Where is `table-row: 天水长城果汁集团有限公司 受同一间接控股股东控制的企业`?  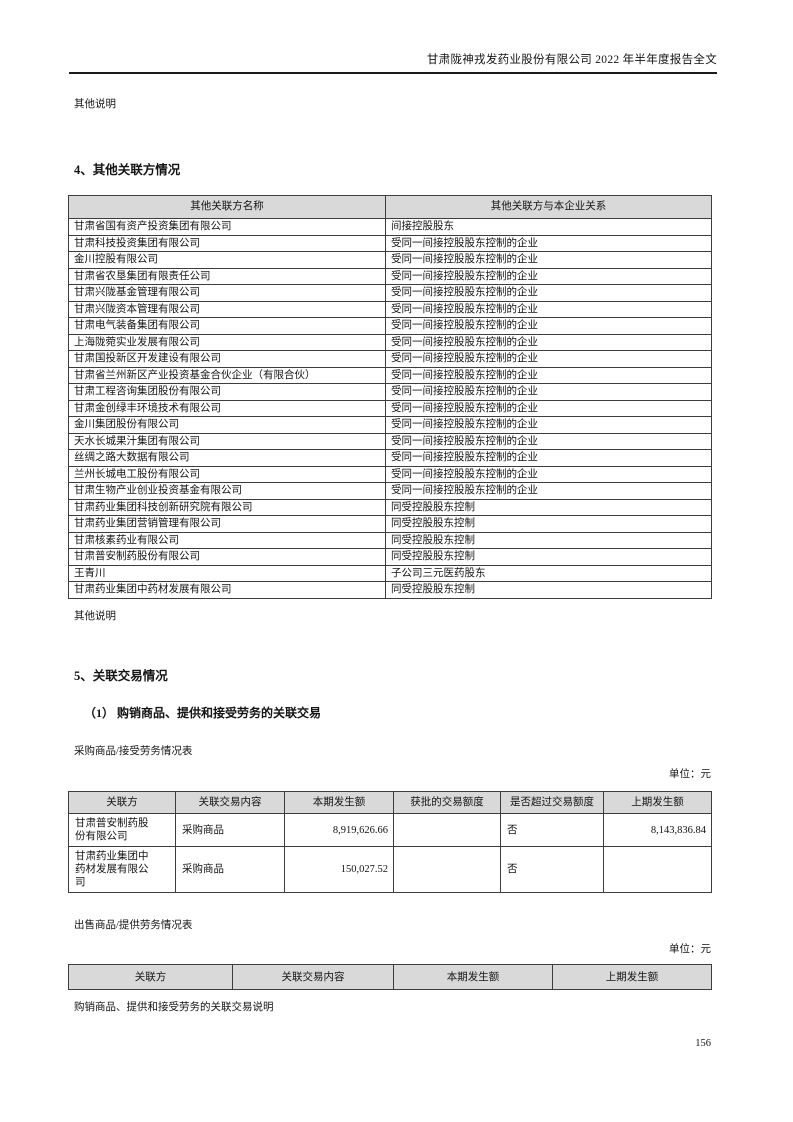
table-row: 天水长城果汁集团有限公司 受同一间接控股股东控制的企业 is located at coordinates (390, 441).